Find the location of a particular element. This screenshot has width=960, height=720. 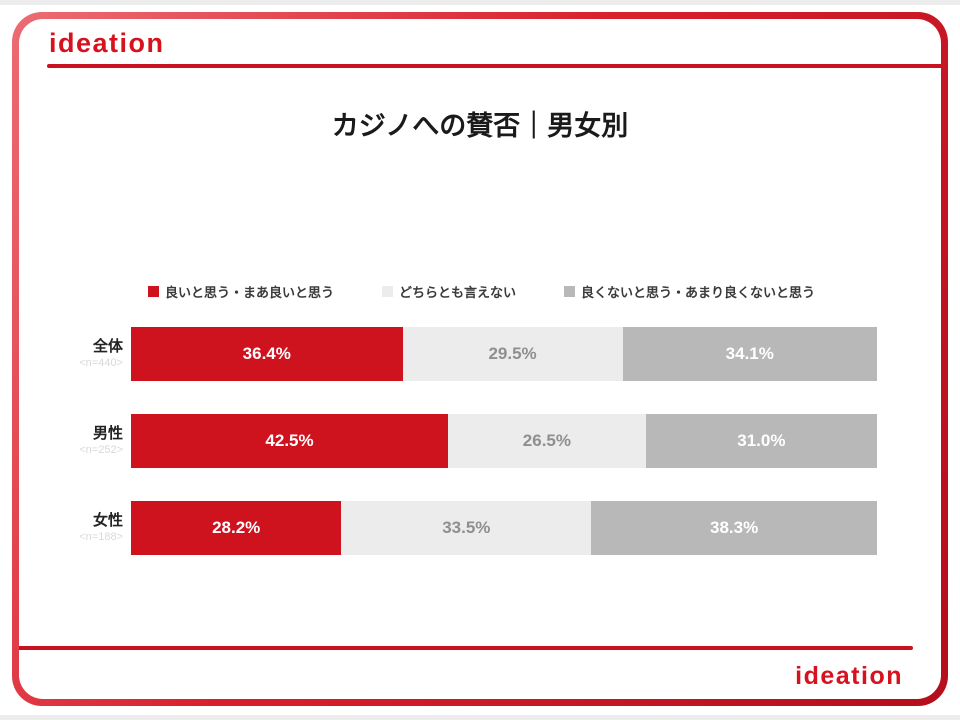

row-label: 女性 is located at coordinates (107, 520).